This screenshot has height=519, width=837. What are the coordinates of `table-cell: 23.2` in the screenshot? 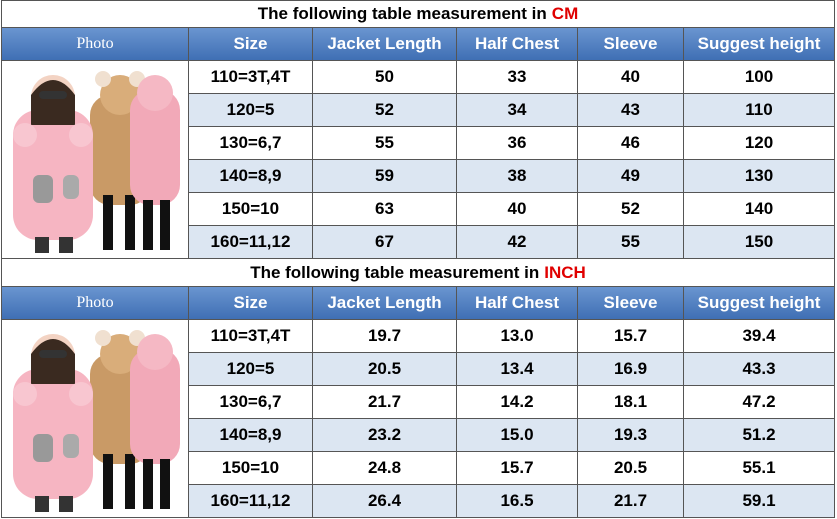 It's located at (385, 435).